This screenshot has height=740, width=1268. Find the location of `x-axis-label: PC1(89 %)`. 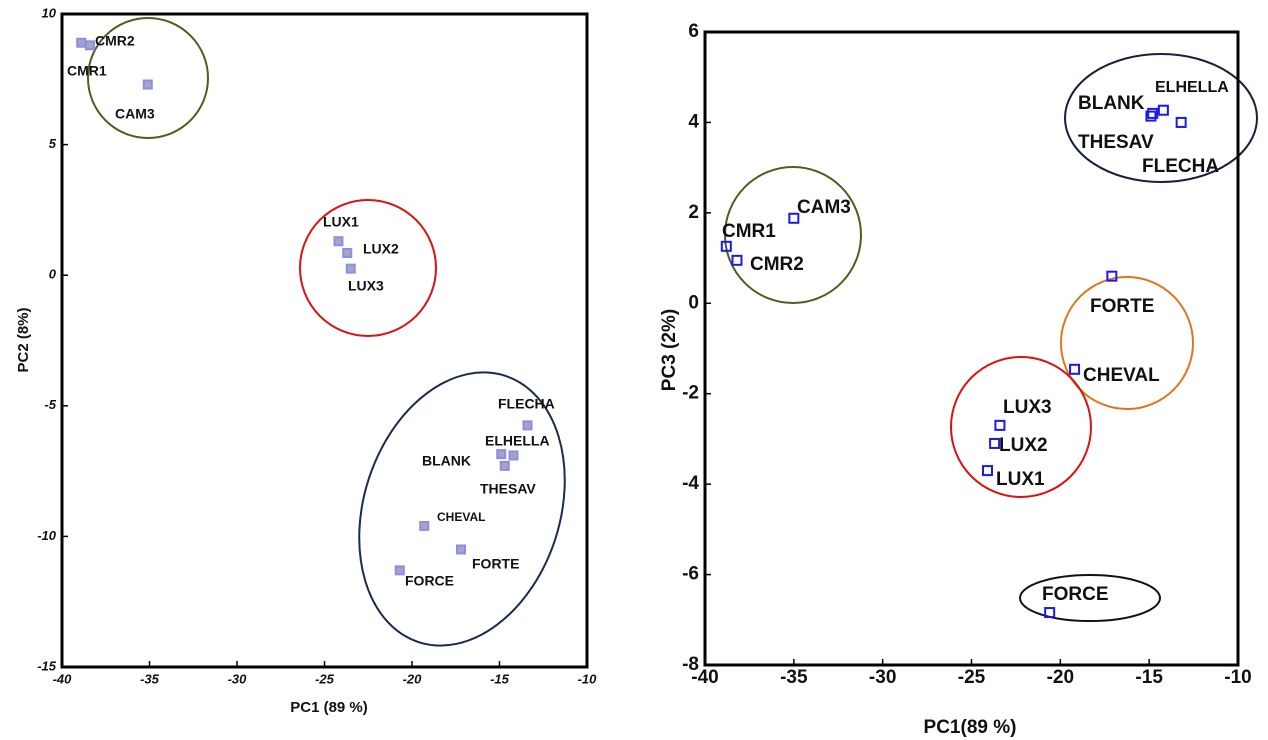

x-axis-label: PC1(89 %) is located at coordinates (970, 727).